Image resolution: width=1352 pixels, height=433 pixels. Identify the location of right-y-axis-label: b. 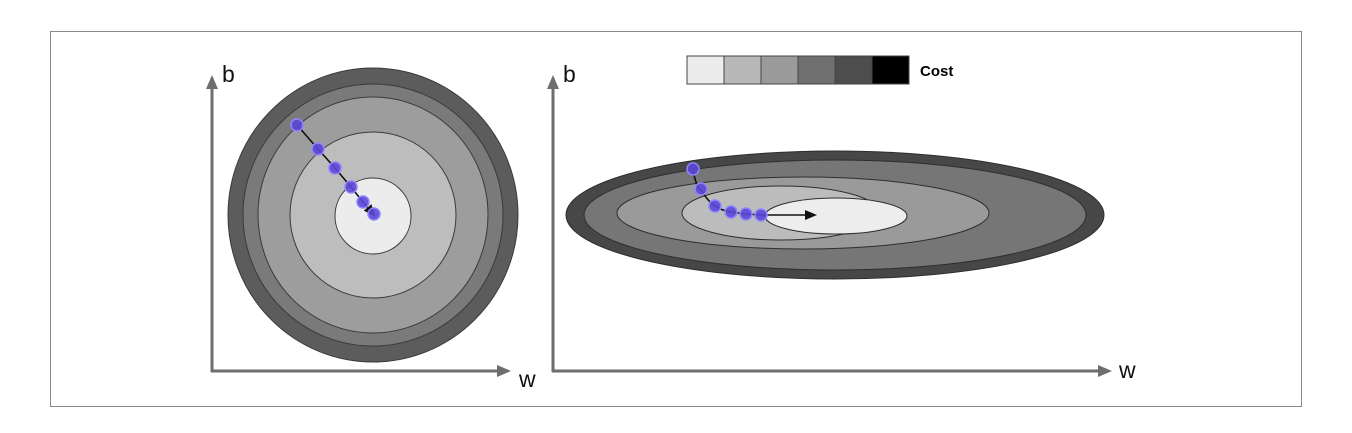
(569, 74).